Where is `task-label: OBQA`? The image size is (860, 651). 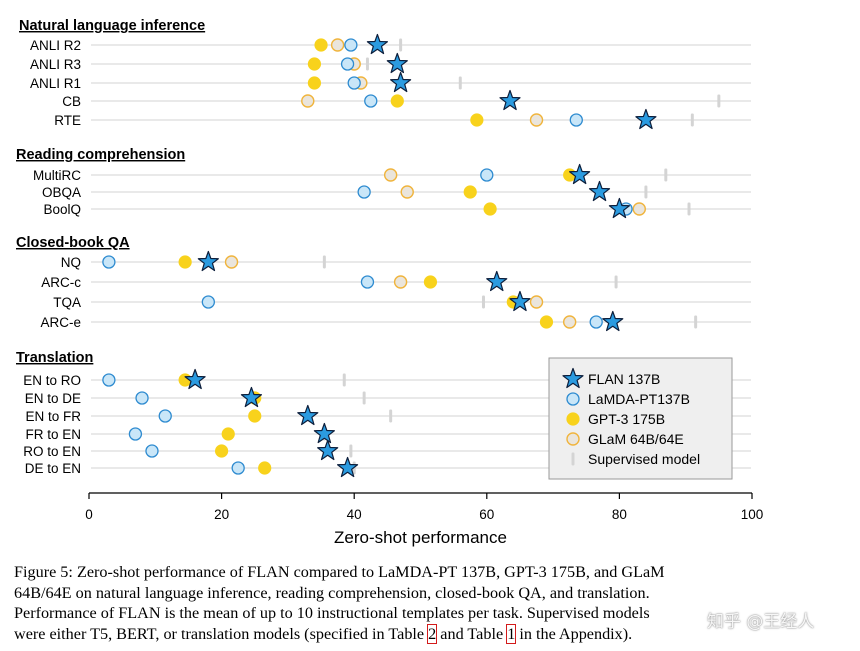
task-label: OBQA is located at coordinates (61, 192).